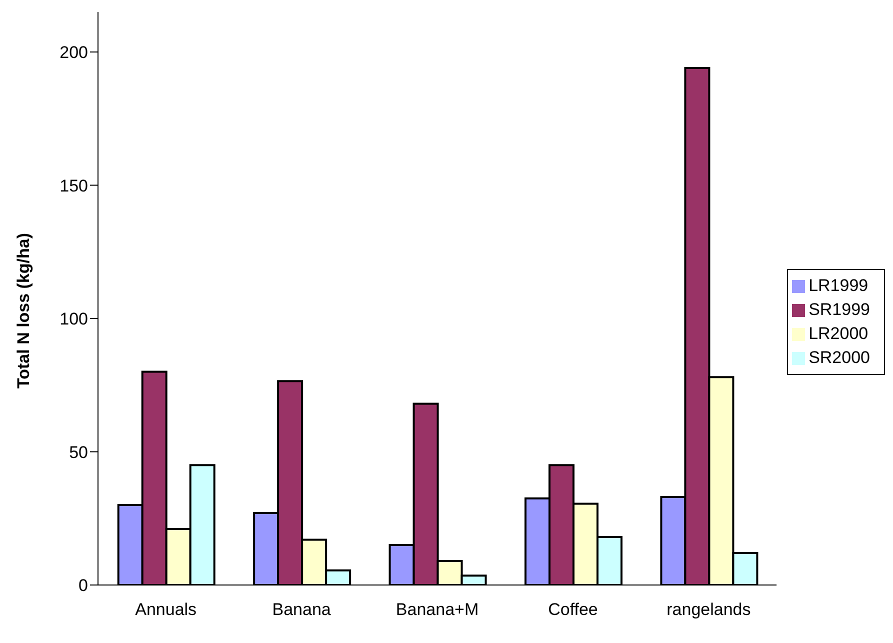  I want to click on x-tick-label: Annuals, so click(166, 610).